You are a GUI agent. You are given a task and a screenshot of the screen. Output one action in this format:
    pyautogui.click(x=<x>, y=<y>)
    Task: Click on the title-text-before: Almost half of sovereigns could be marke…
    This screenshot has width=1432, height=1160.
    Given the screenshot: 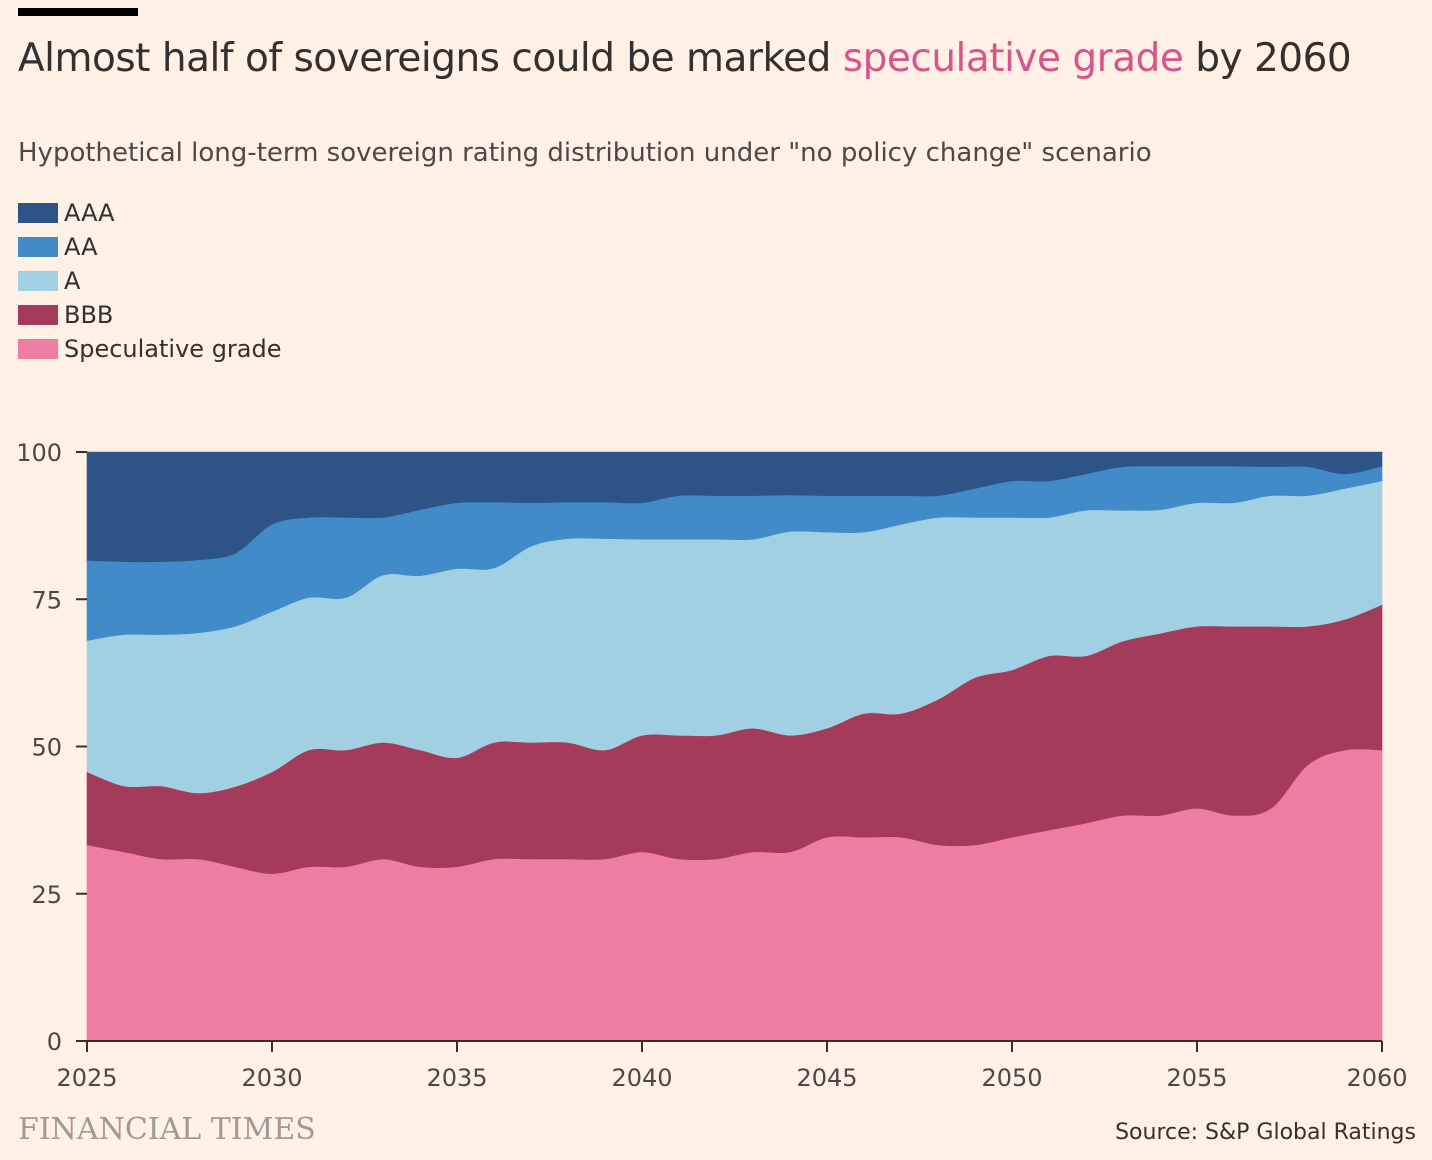 What is the action you would take?
    pyautogui.click(x=430, y=58)
    